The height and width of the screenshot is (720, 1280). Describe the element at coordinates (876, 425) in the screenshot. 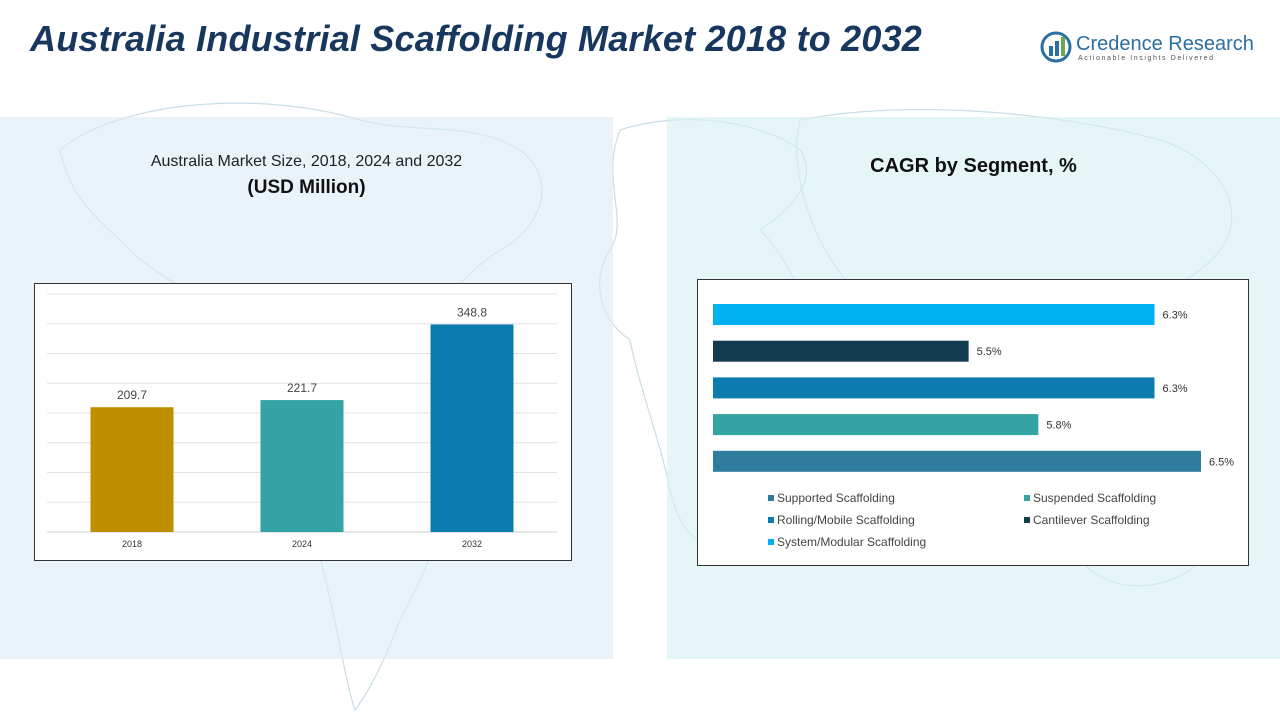

I see `hbar-suspended-scaffolding` at that location.